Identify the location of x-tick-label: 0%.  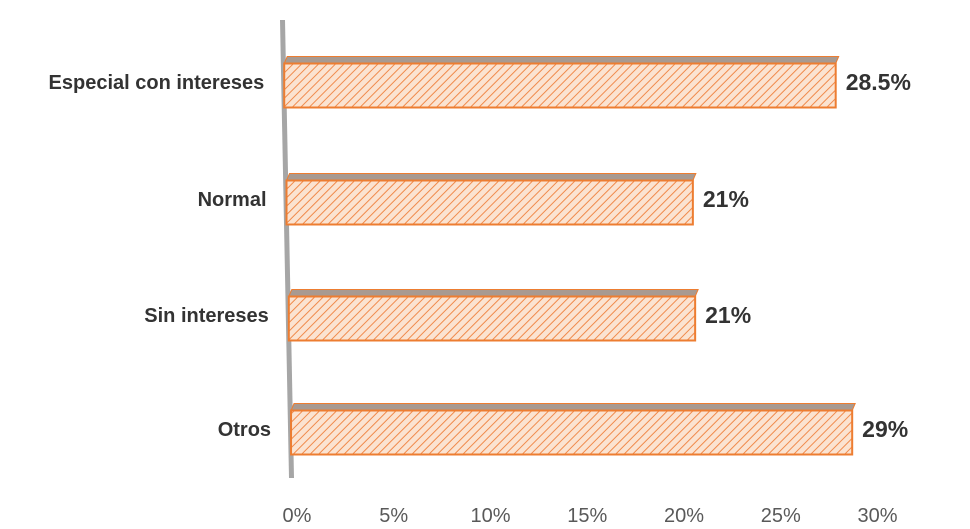
(297, 516).